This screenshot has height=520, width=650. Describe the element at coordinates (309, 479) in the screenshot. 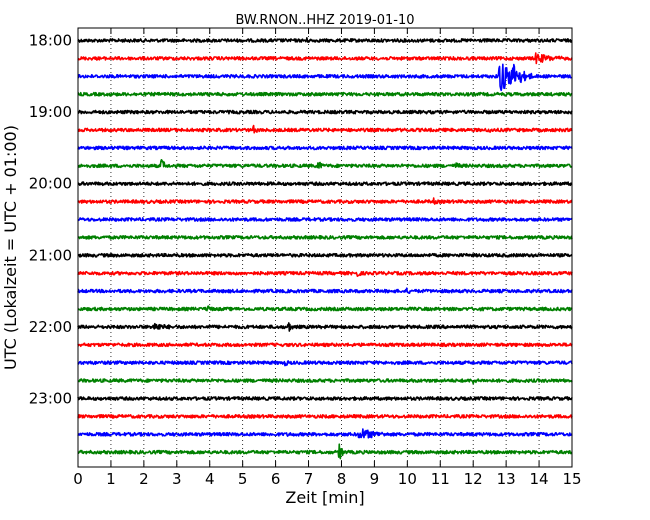

I see `x-tick-label: 7` at that location.